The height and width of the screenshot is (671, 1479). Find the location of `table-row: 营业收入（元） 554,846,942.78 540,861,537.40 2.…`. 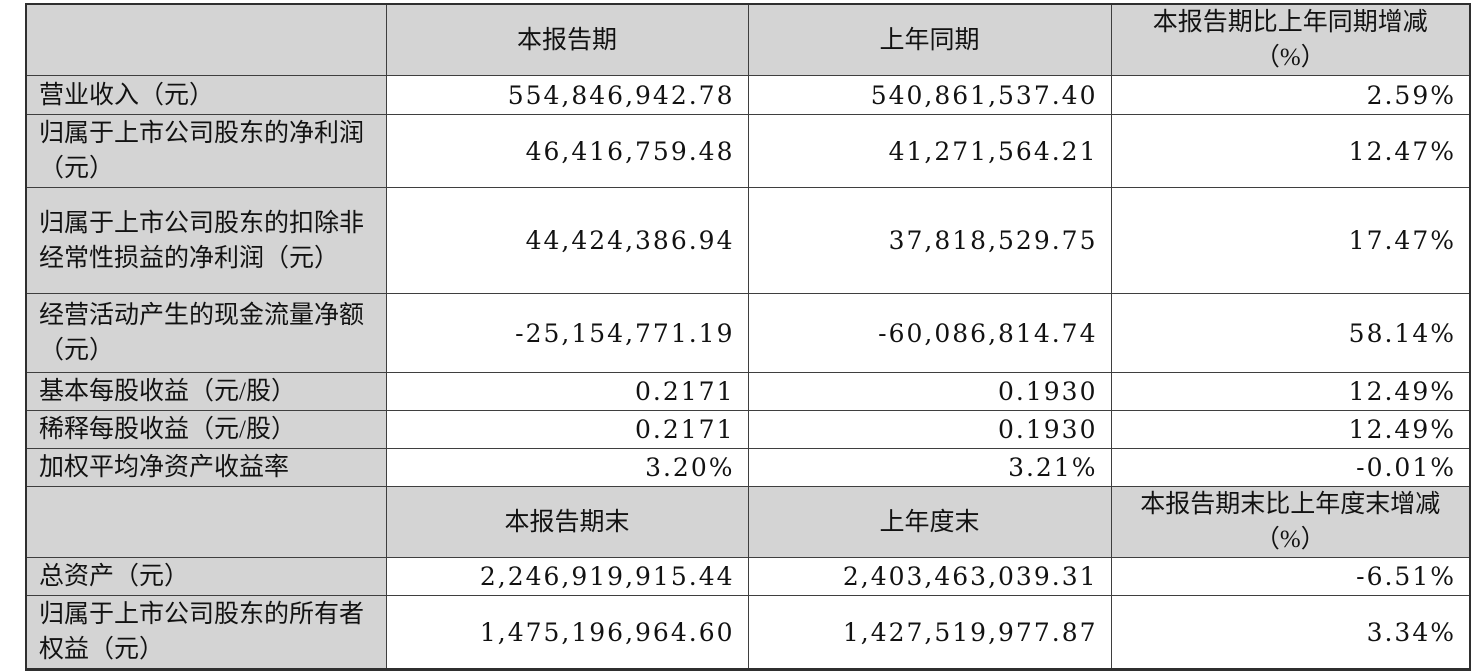

table-row: 营业收入（元） 554,846,942.78 540,861,537.40 2.… is located at coordinates (748, 95).